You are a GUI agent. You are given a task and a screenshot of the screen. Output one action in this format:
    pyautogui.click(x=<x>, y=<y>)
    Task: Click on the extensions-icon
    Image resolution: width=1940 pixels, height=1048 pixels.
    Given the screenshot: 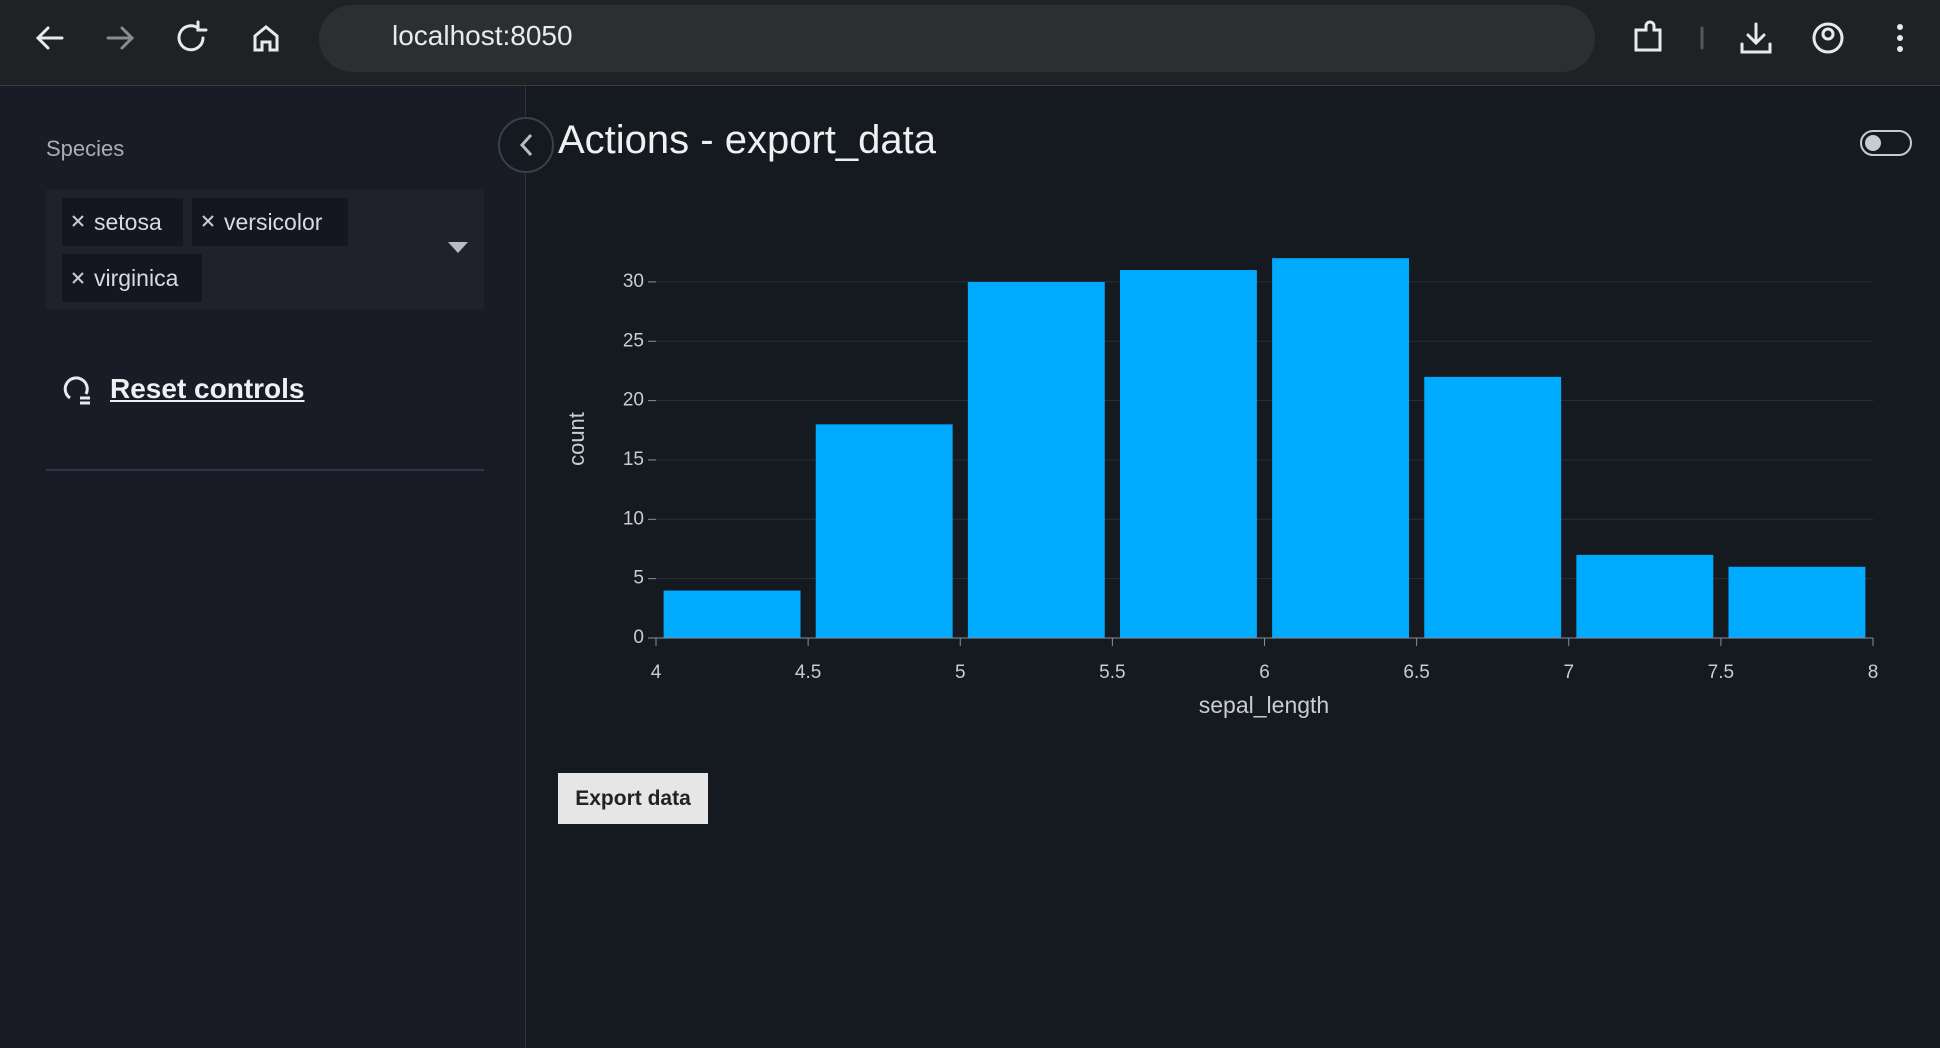 What is the action you would take?
    pyautogui.click(x=1648, y=36)
    